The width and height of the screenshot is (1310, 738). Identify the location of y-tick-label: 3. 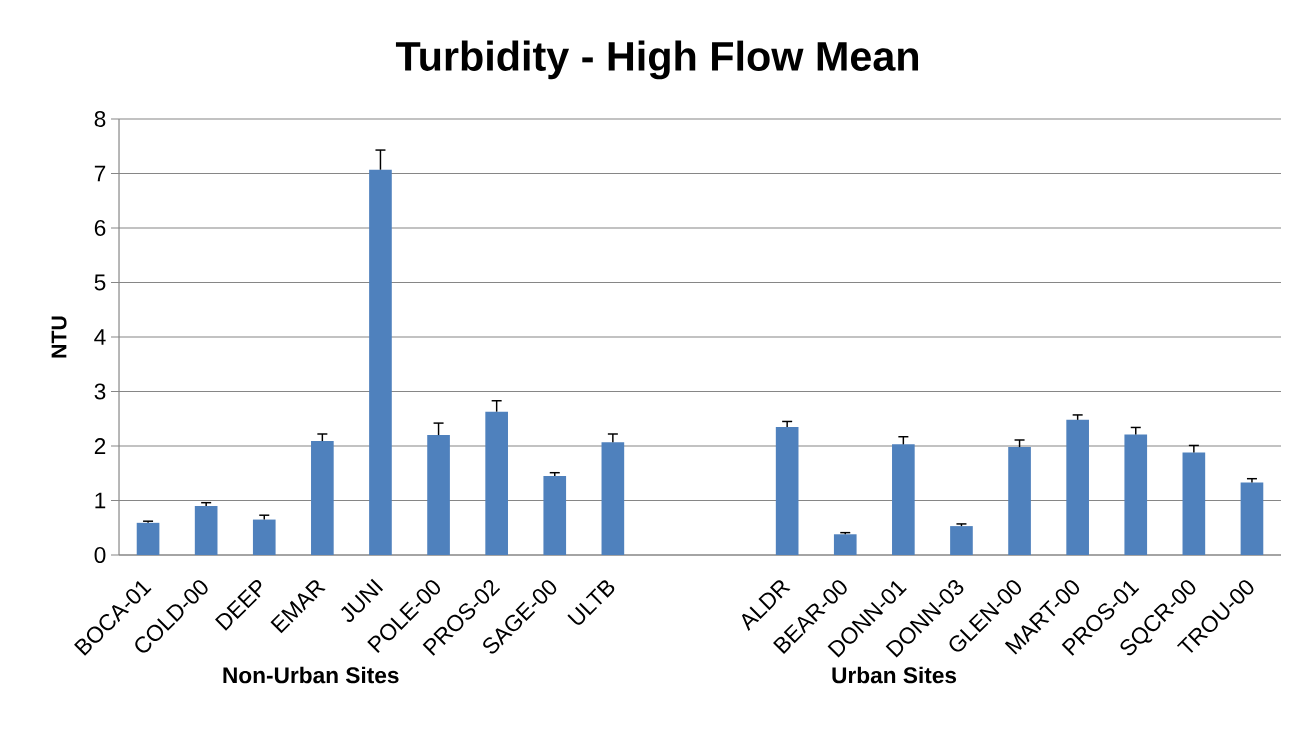
(100, 391).